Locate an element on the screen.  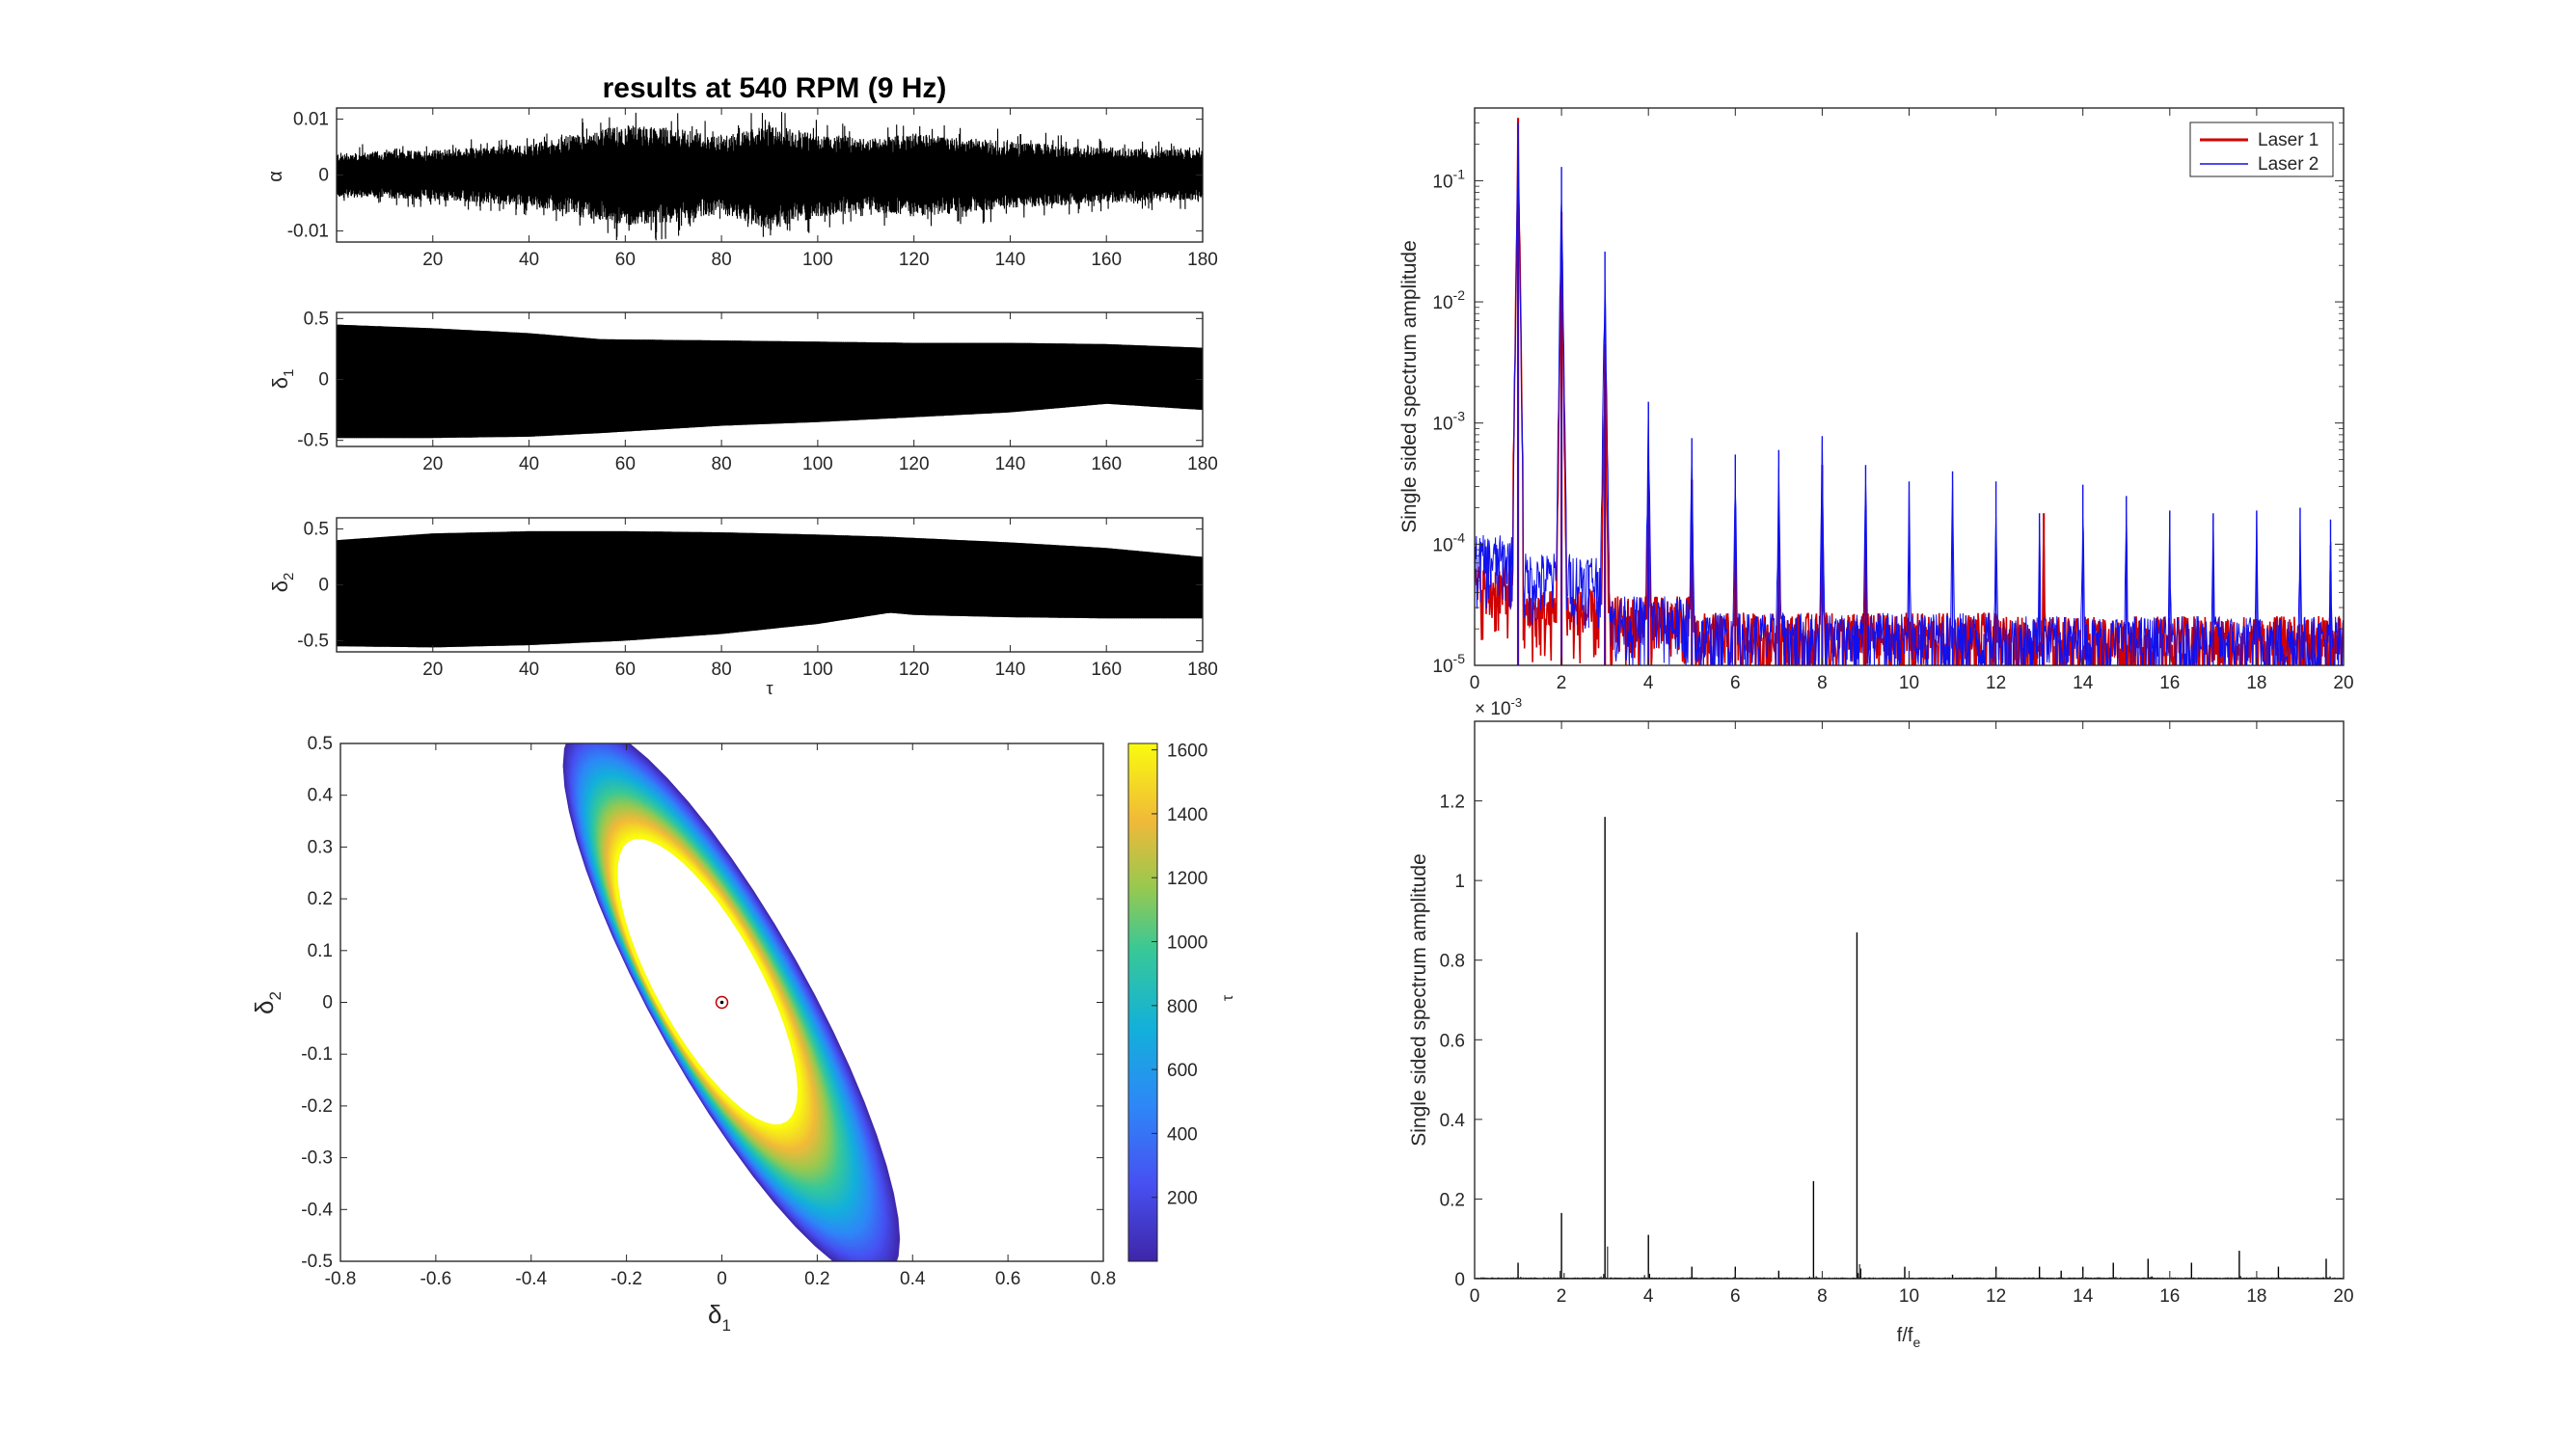
x-tick-label: 0.4 is located at coordinates (913, 1279).